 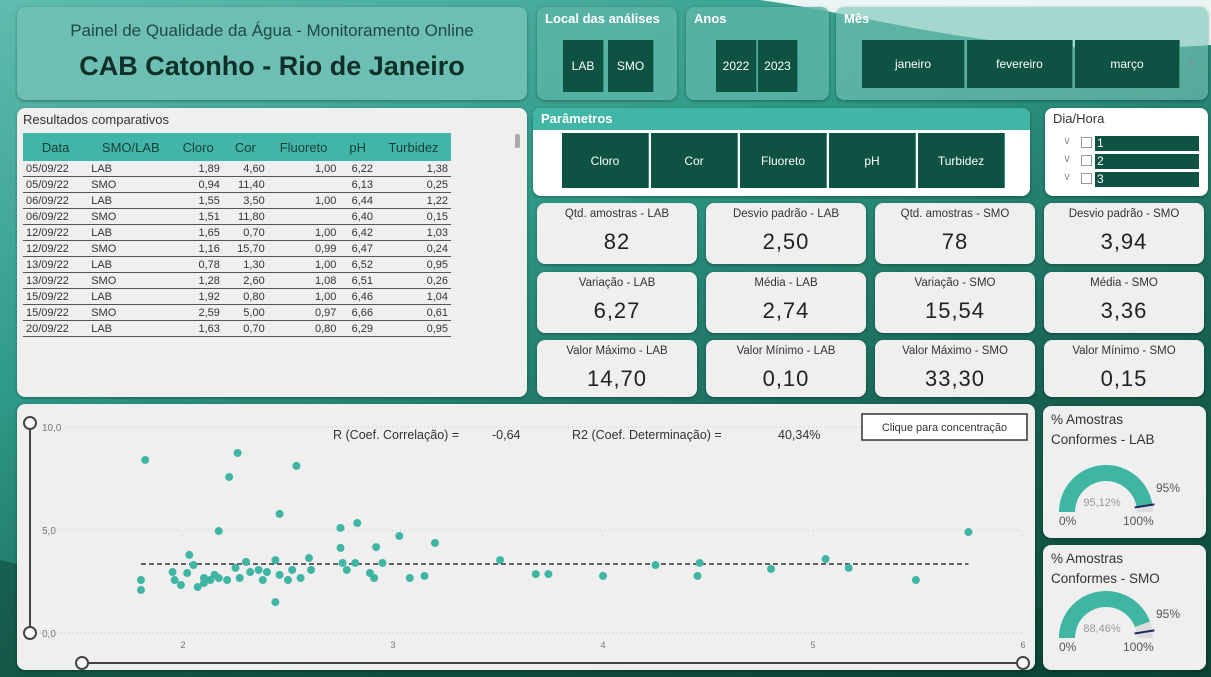 I want to click on parameter-option: pH, so click(x=872, y=160).